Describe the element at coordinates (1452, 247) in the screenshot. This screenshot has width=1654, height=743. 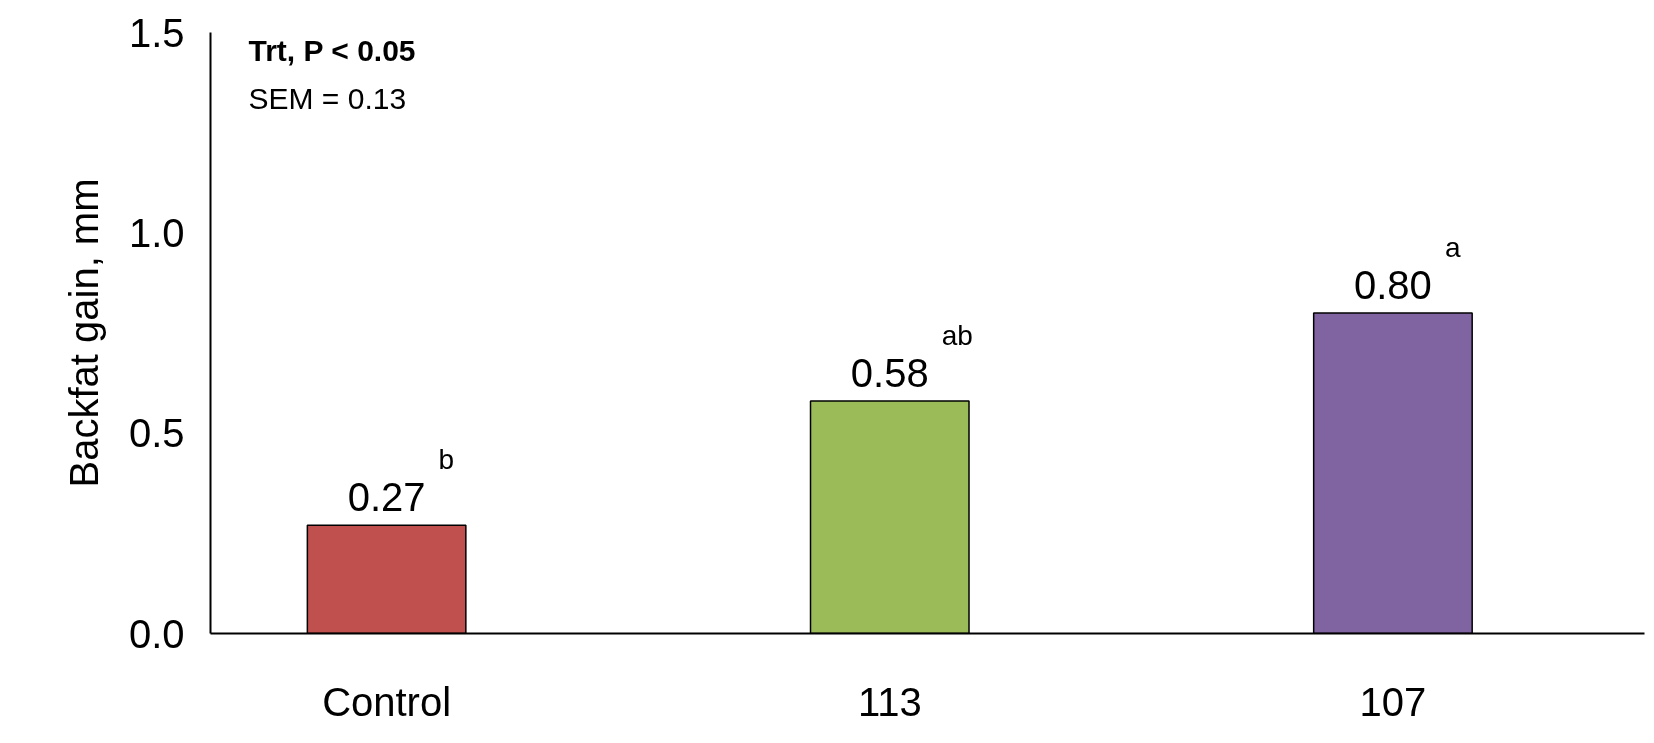
I see `annotation: a` at that location.